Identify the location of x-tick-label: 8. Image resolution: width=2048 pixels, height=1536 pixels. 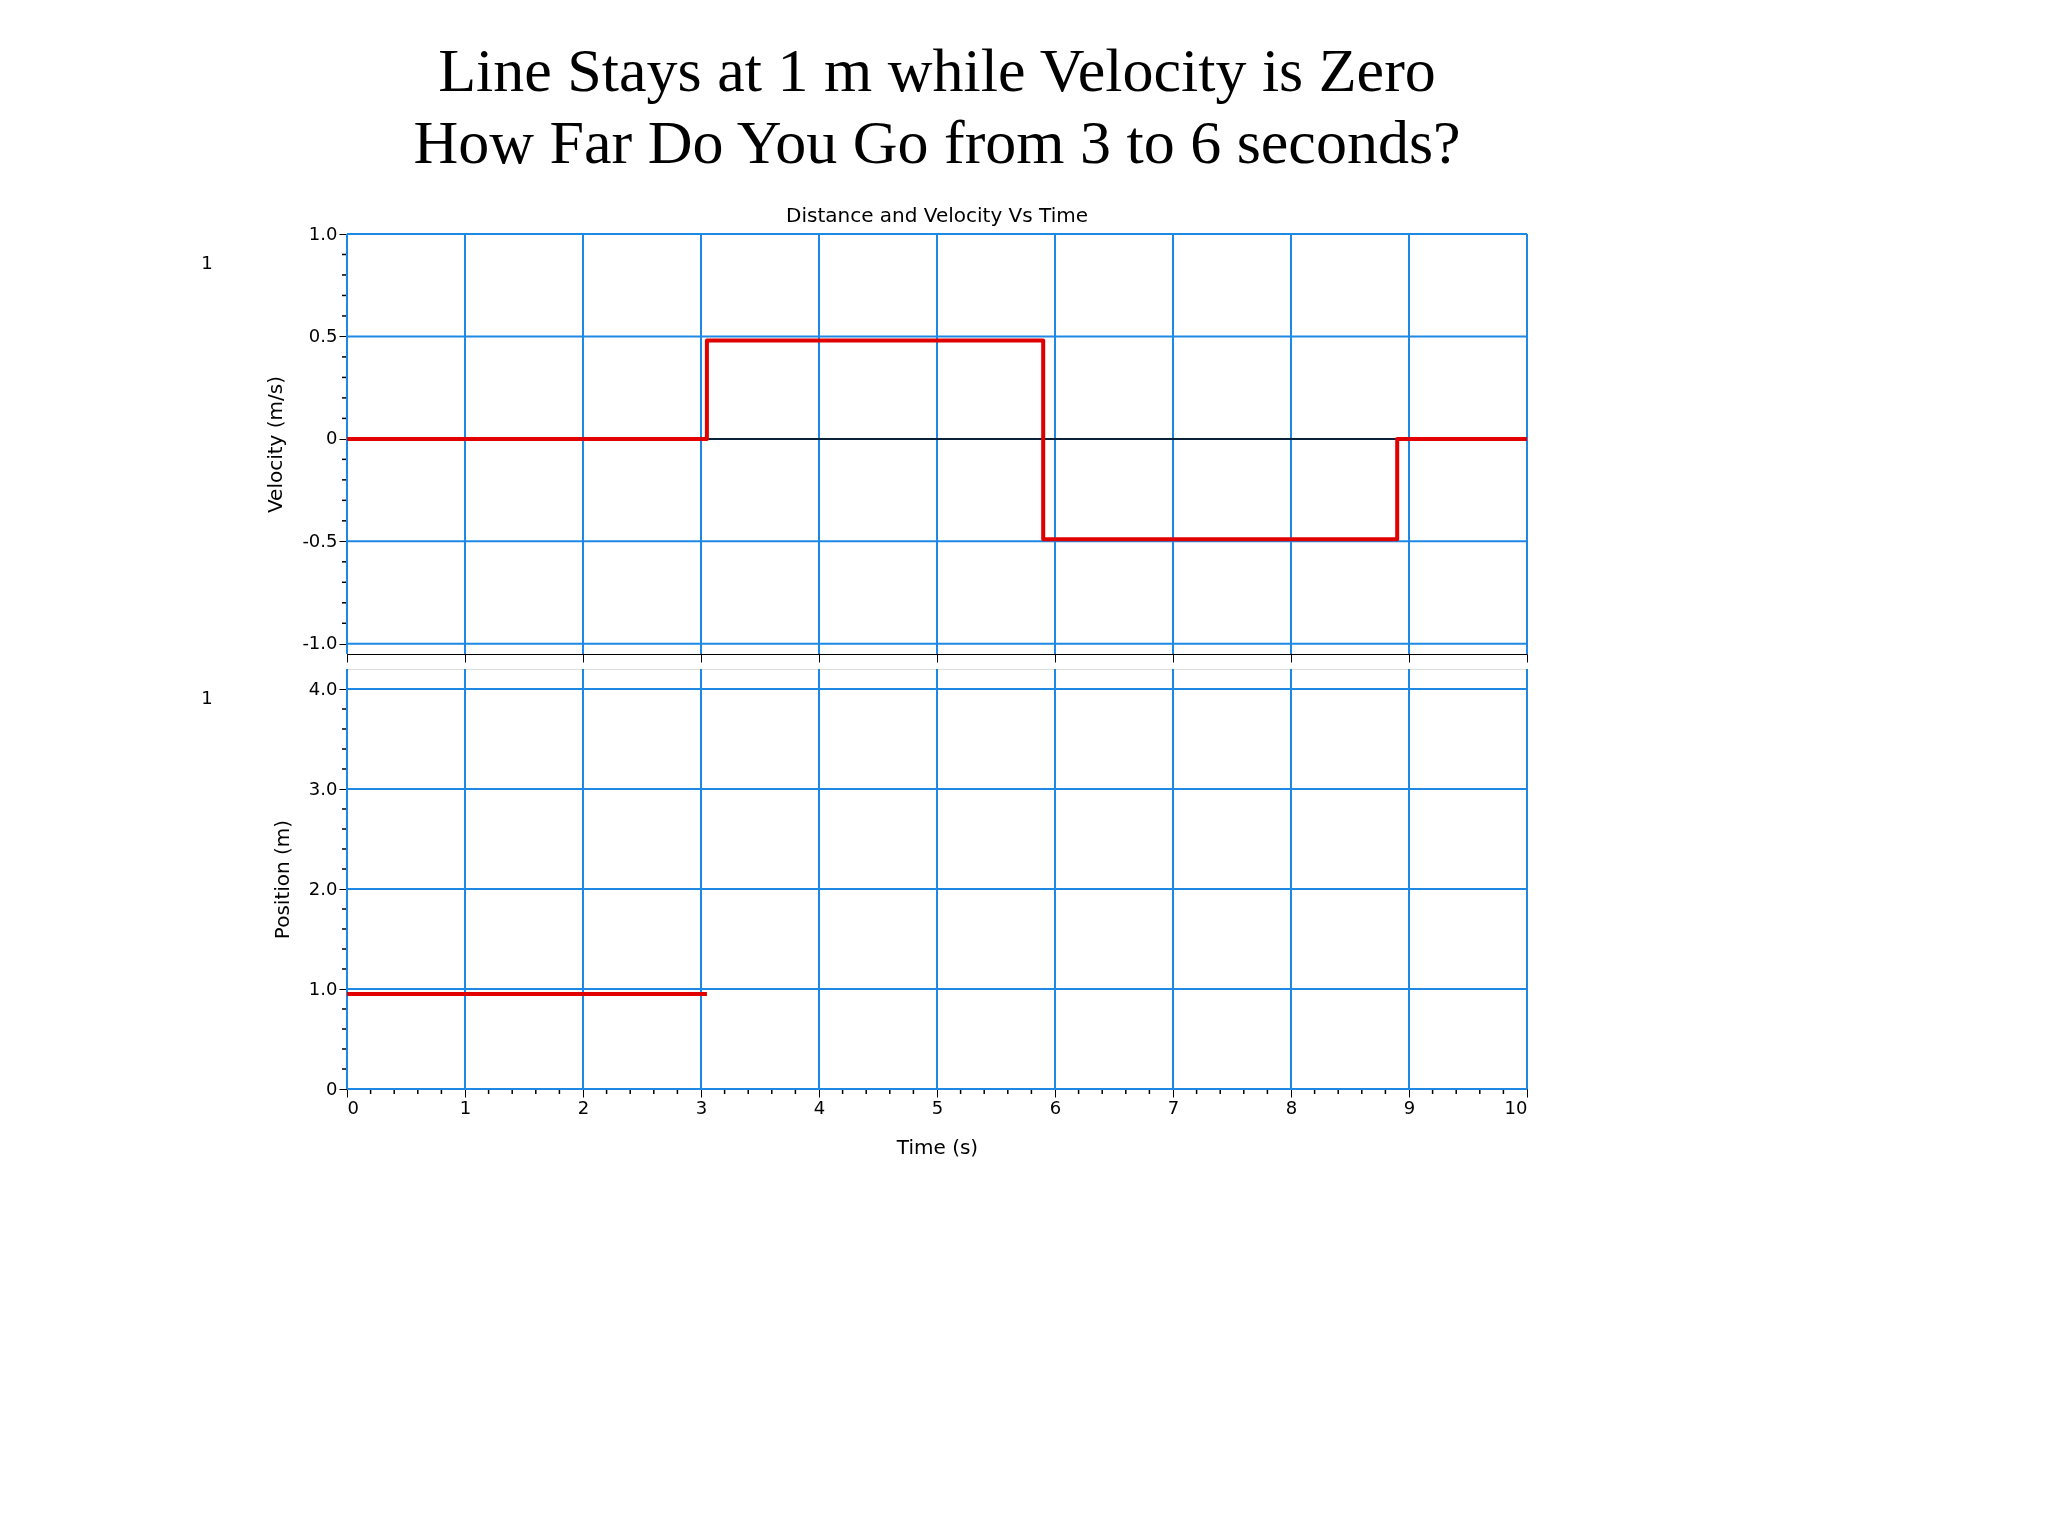
(1291, 1107).